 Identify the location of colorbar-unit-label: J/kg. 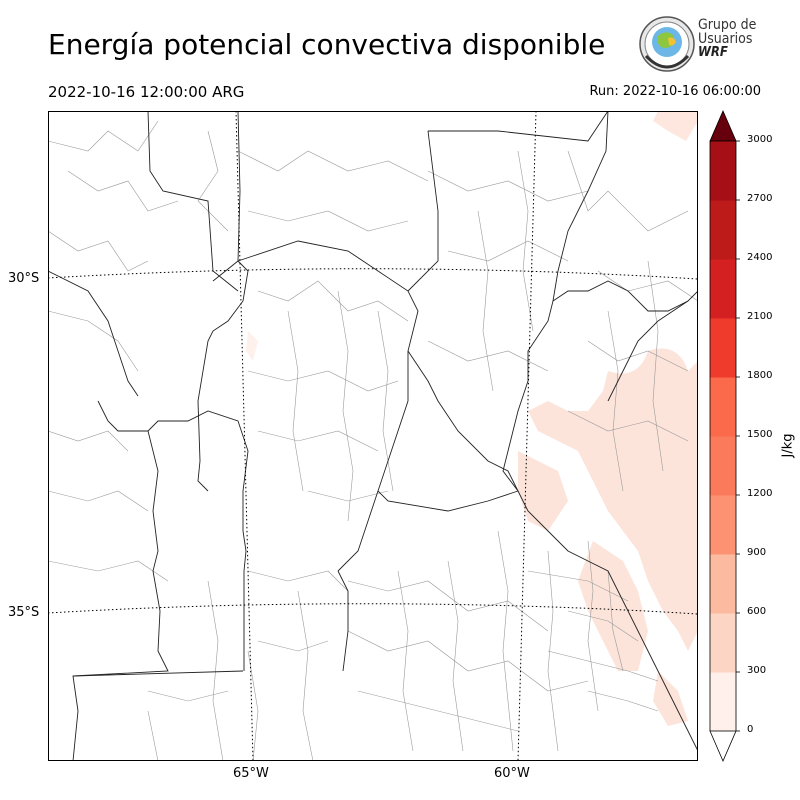
(788, 445).